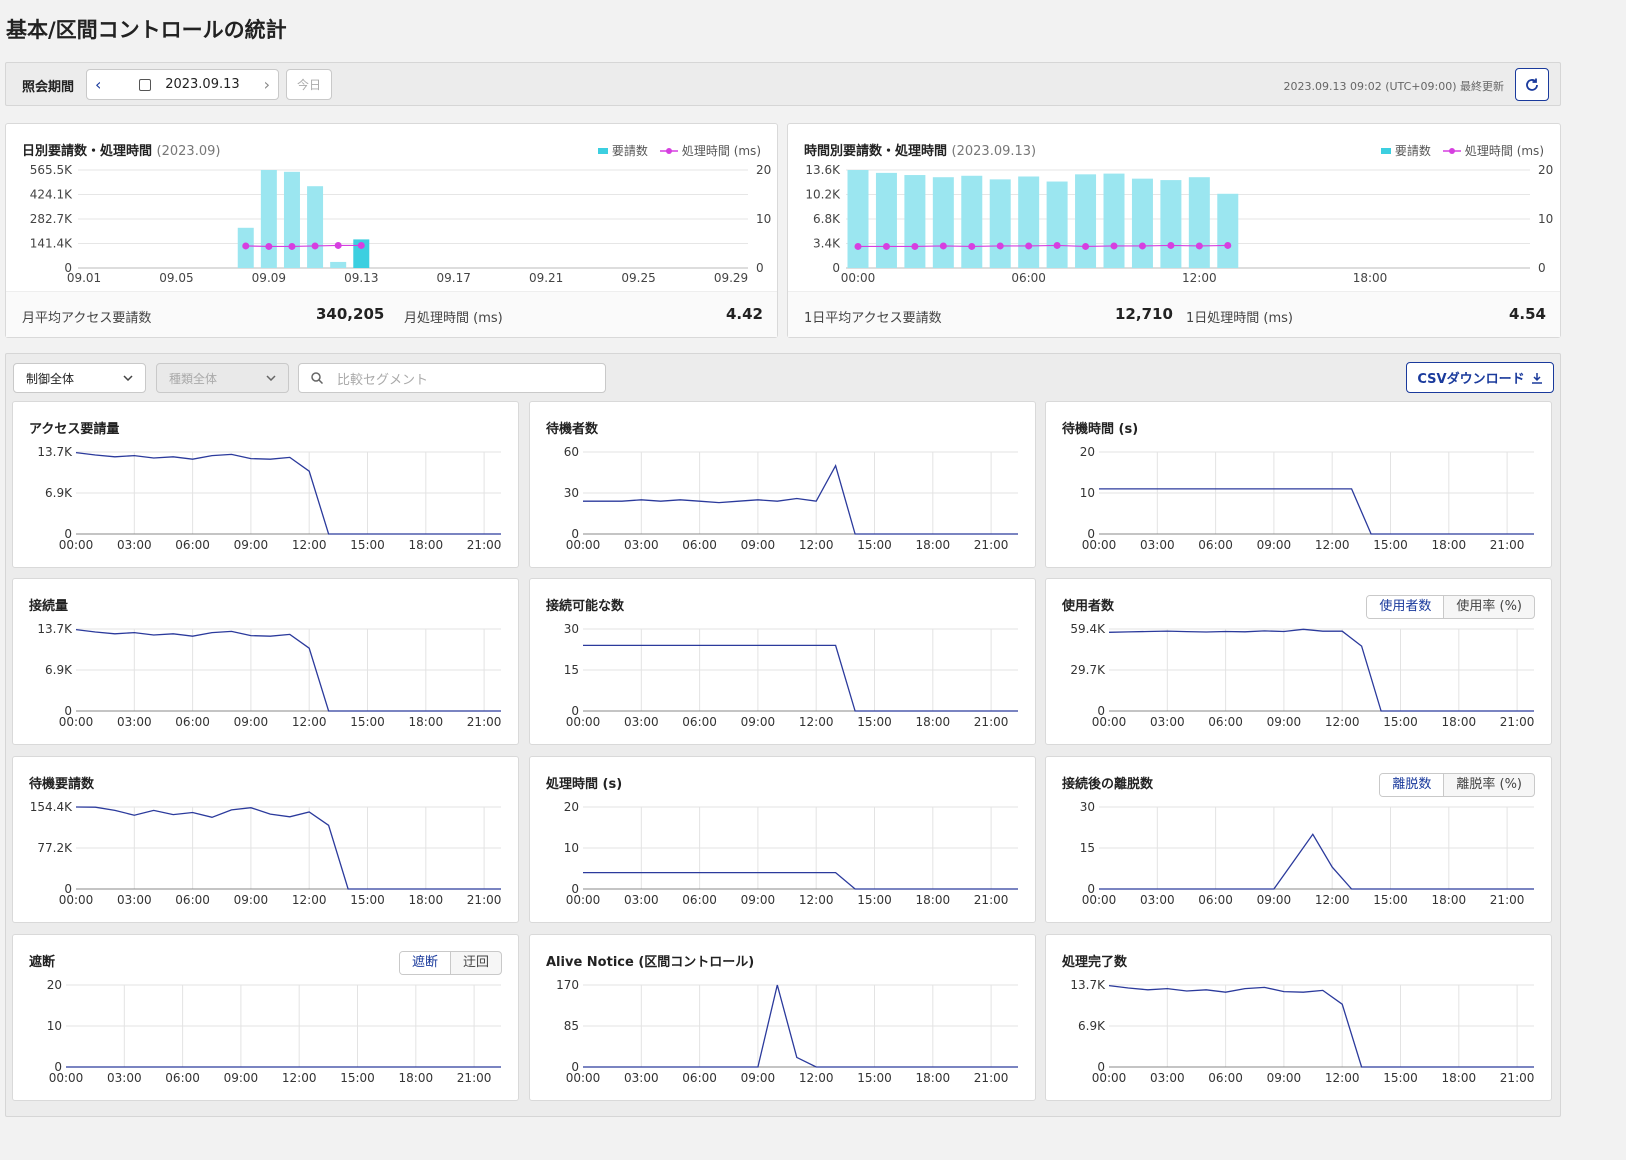 The image size is (1626, 1160). I want to click on x-tick-label: 09.21, so click(546, 278).